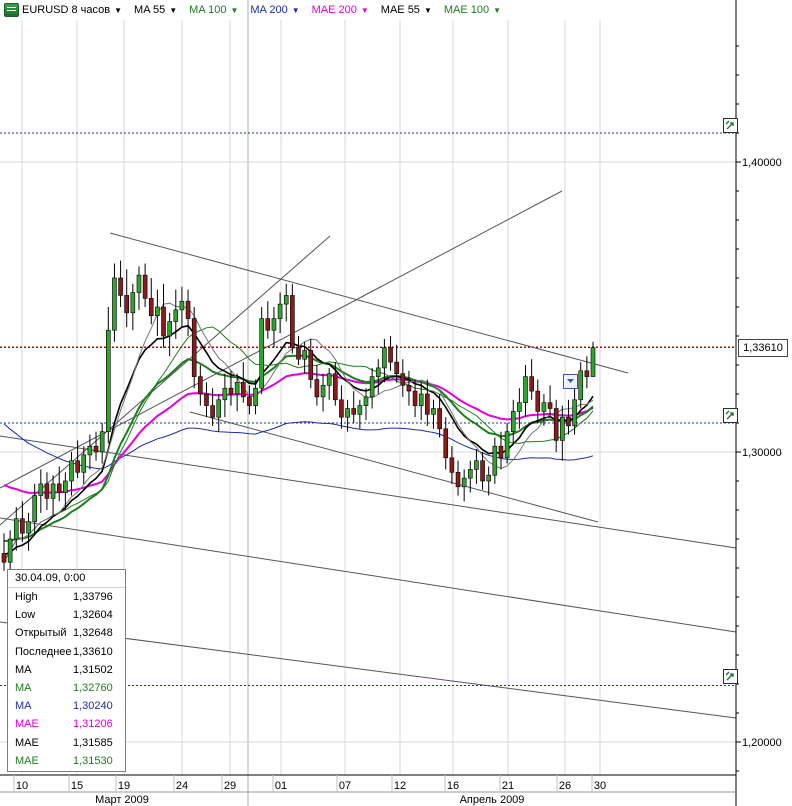 This screenshot has height=806, width=792. I want to click on data-window-label: Low, so click(25, 615).